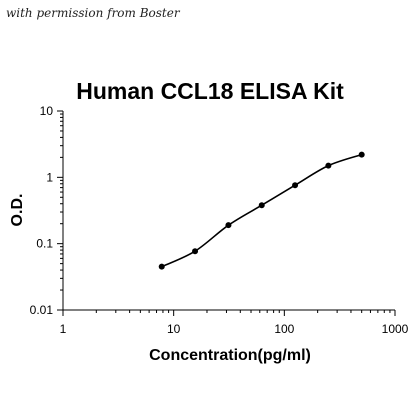 Image resolution: width=419 pixels, height=420 pixels. What do you see at coordinates (234, 323) in the screenshot?
I see `x-axis-ticks: 1 10 100 1000` at bounding box center [234, 323].